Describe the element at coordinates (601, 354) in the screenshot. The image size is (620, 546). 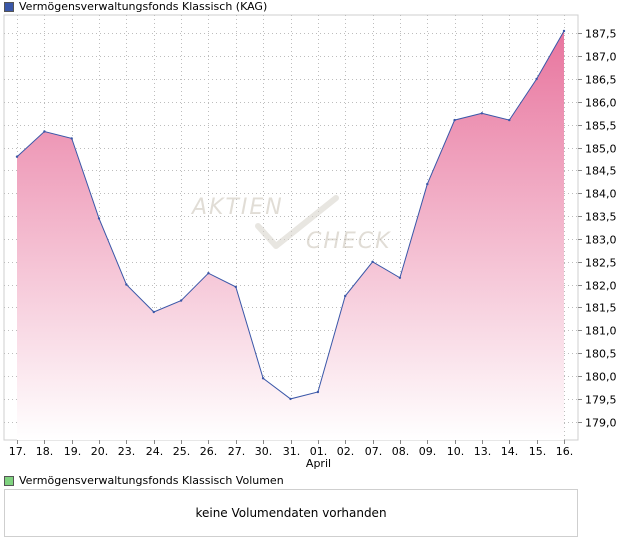
I see `y-tick-label: 180,5` at that location.